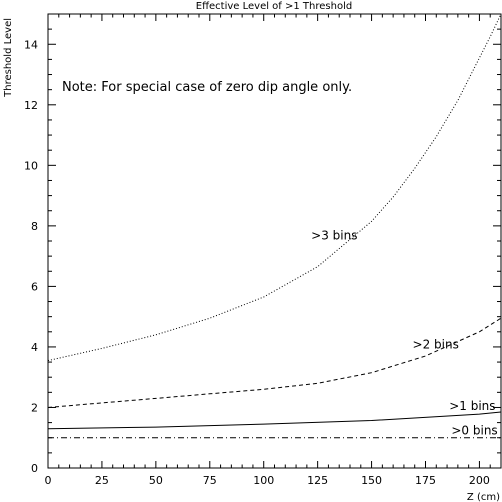 Image resolution: width=502 pixels, height=502 pixels. Describe the element at coordinates (436, 344) in the screenshot. I see `series-label: >2 bins` at that location.